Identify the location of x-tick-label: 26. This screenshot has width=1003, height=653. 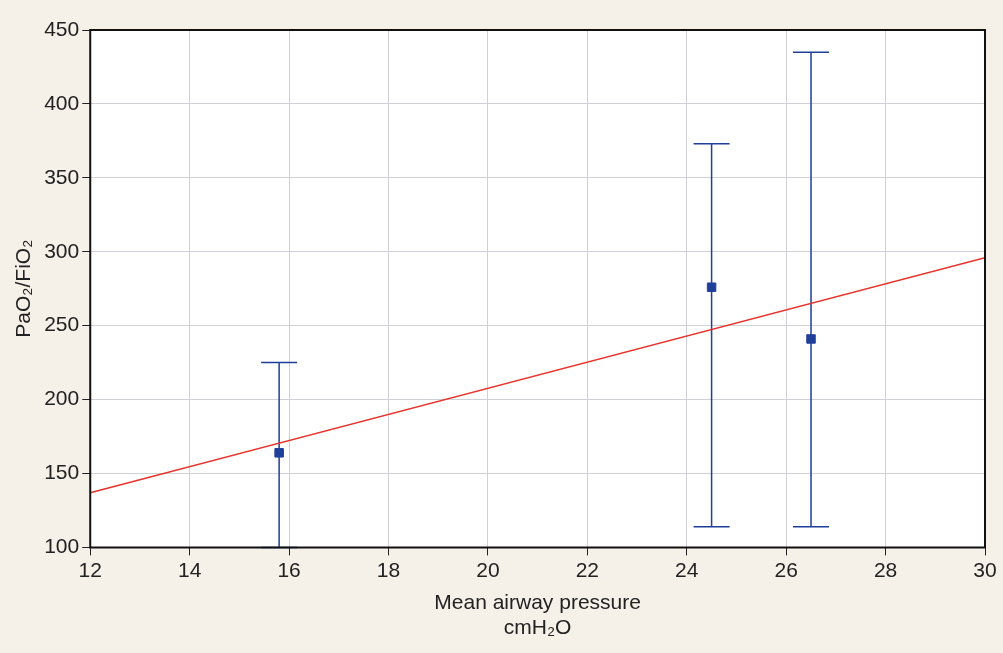
(786, 569).